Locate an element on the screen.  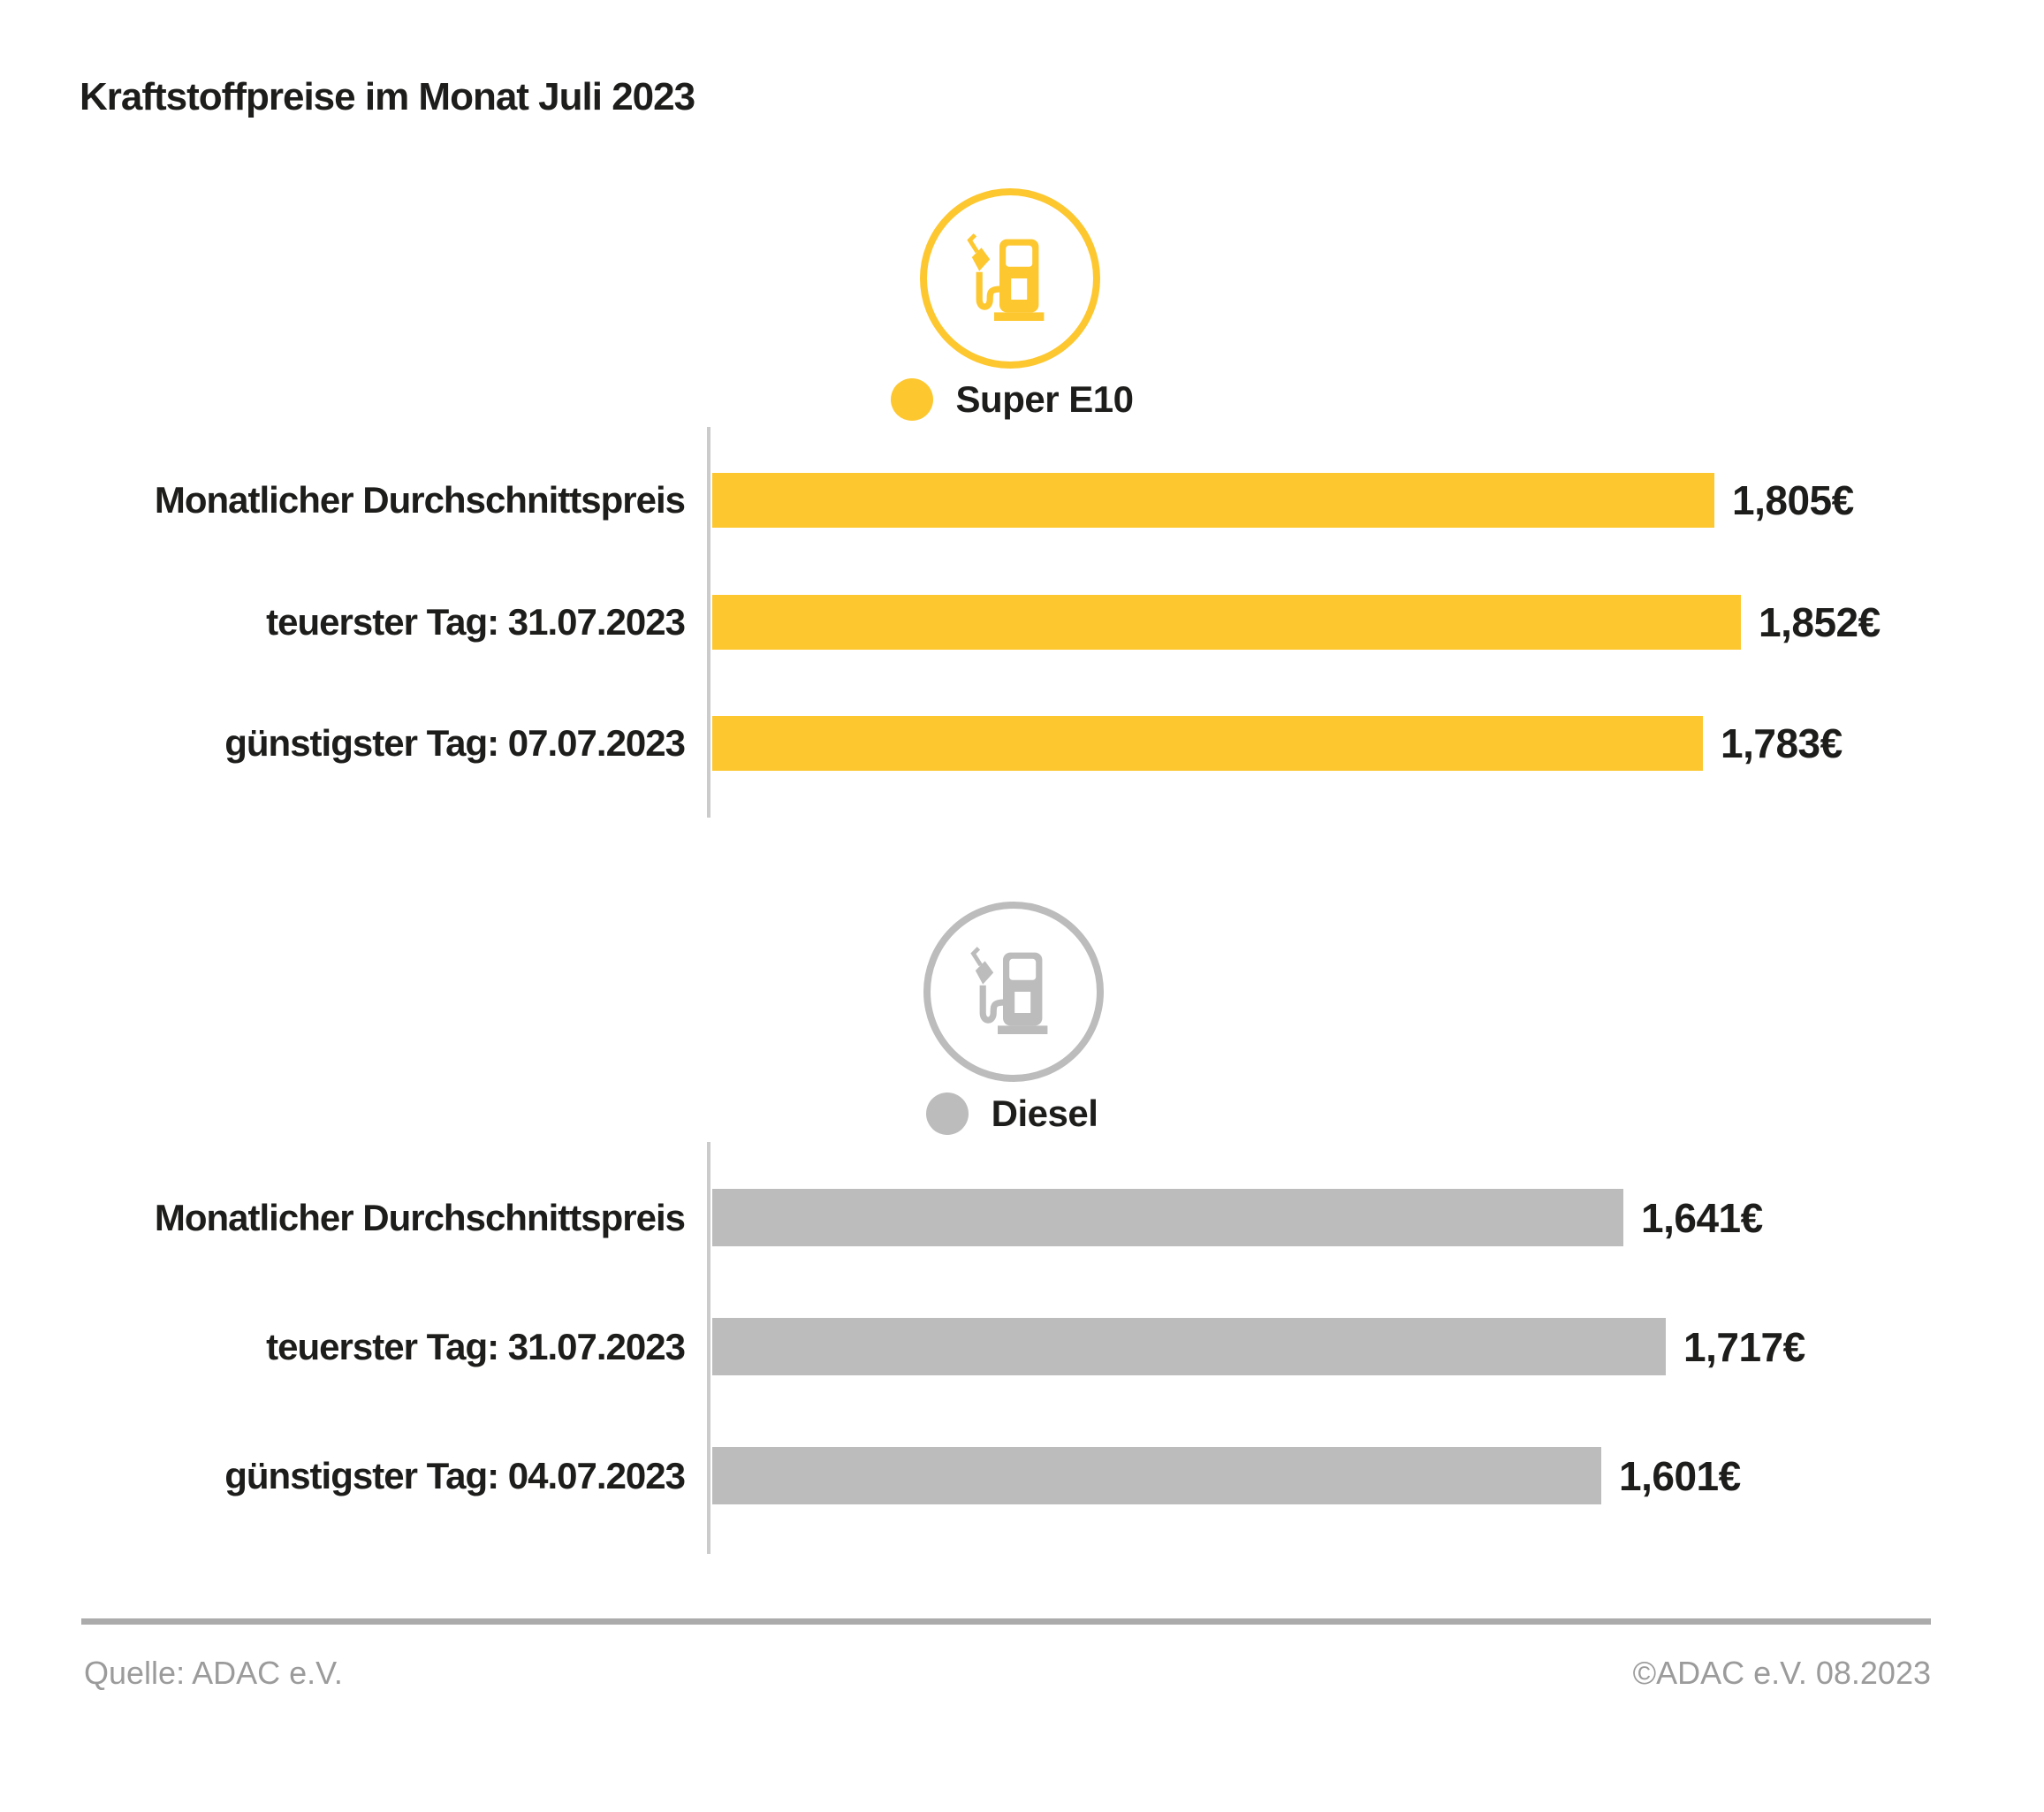
bar-row: günstigster Tag: 04.07.2023 1,601€ is located at coordinates (1022, 1475).